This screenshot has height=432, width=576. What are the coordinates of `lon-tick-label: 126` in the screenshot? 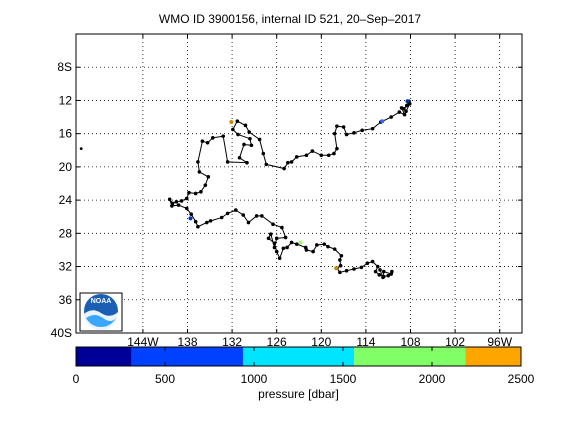 It's located at (277, 342).